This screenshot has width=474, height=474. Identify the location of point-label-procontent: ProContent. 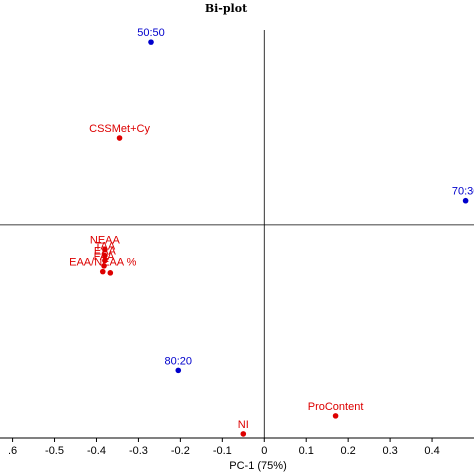
(336, 407).